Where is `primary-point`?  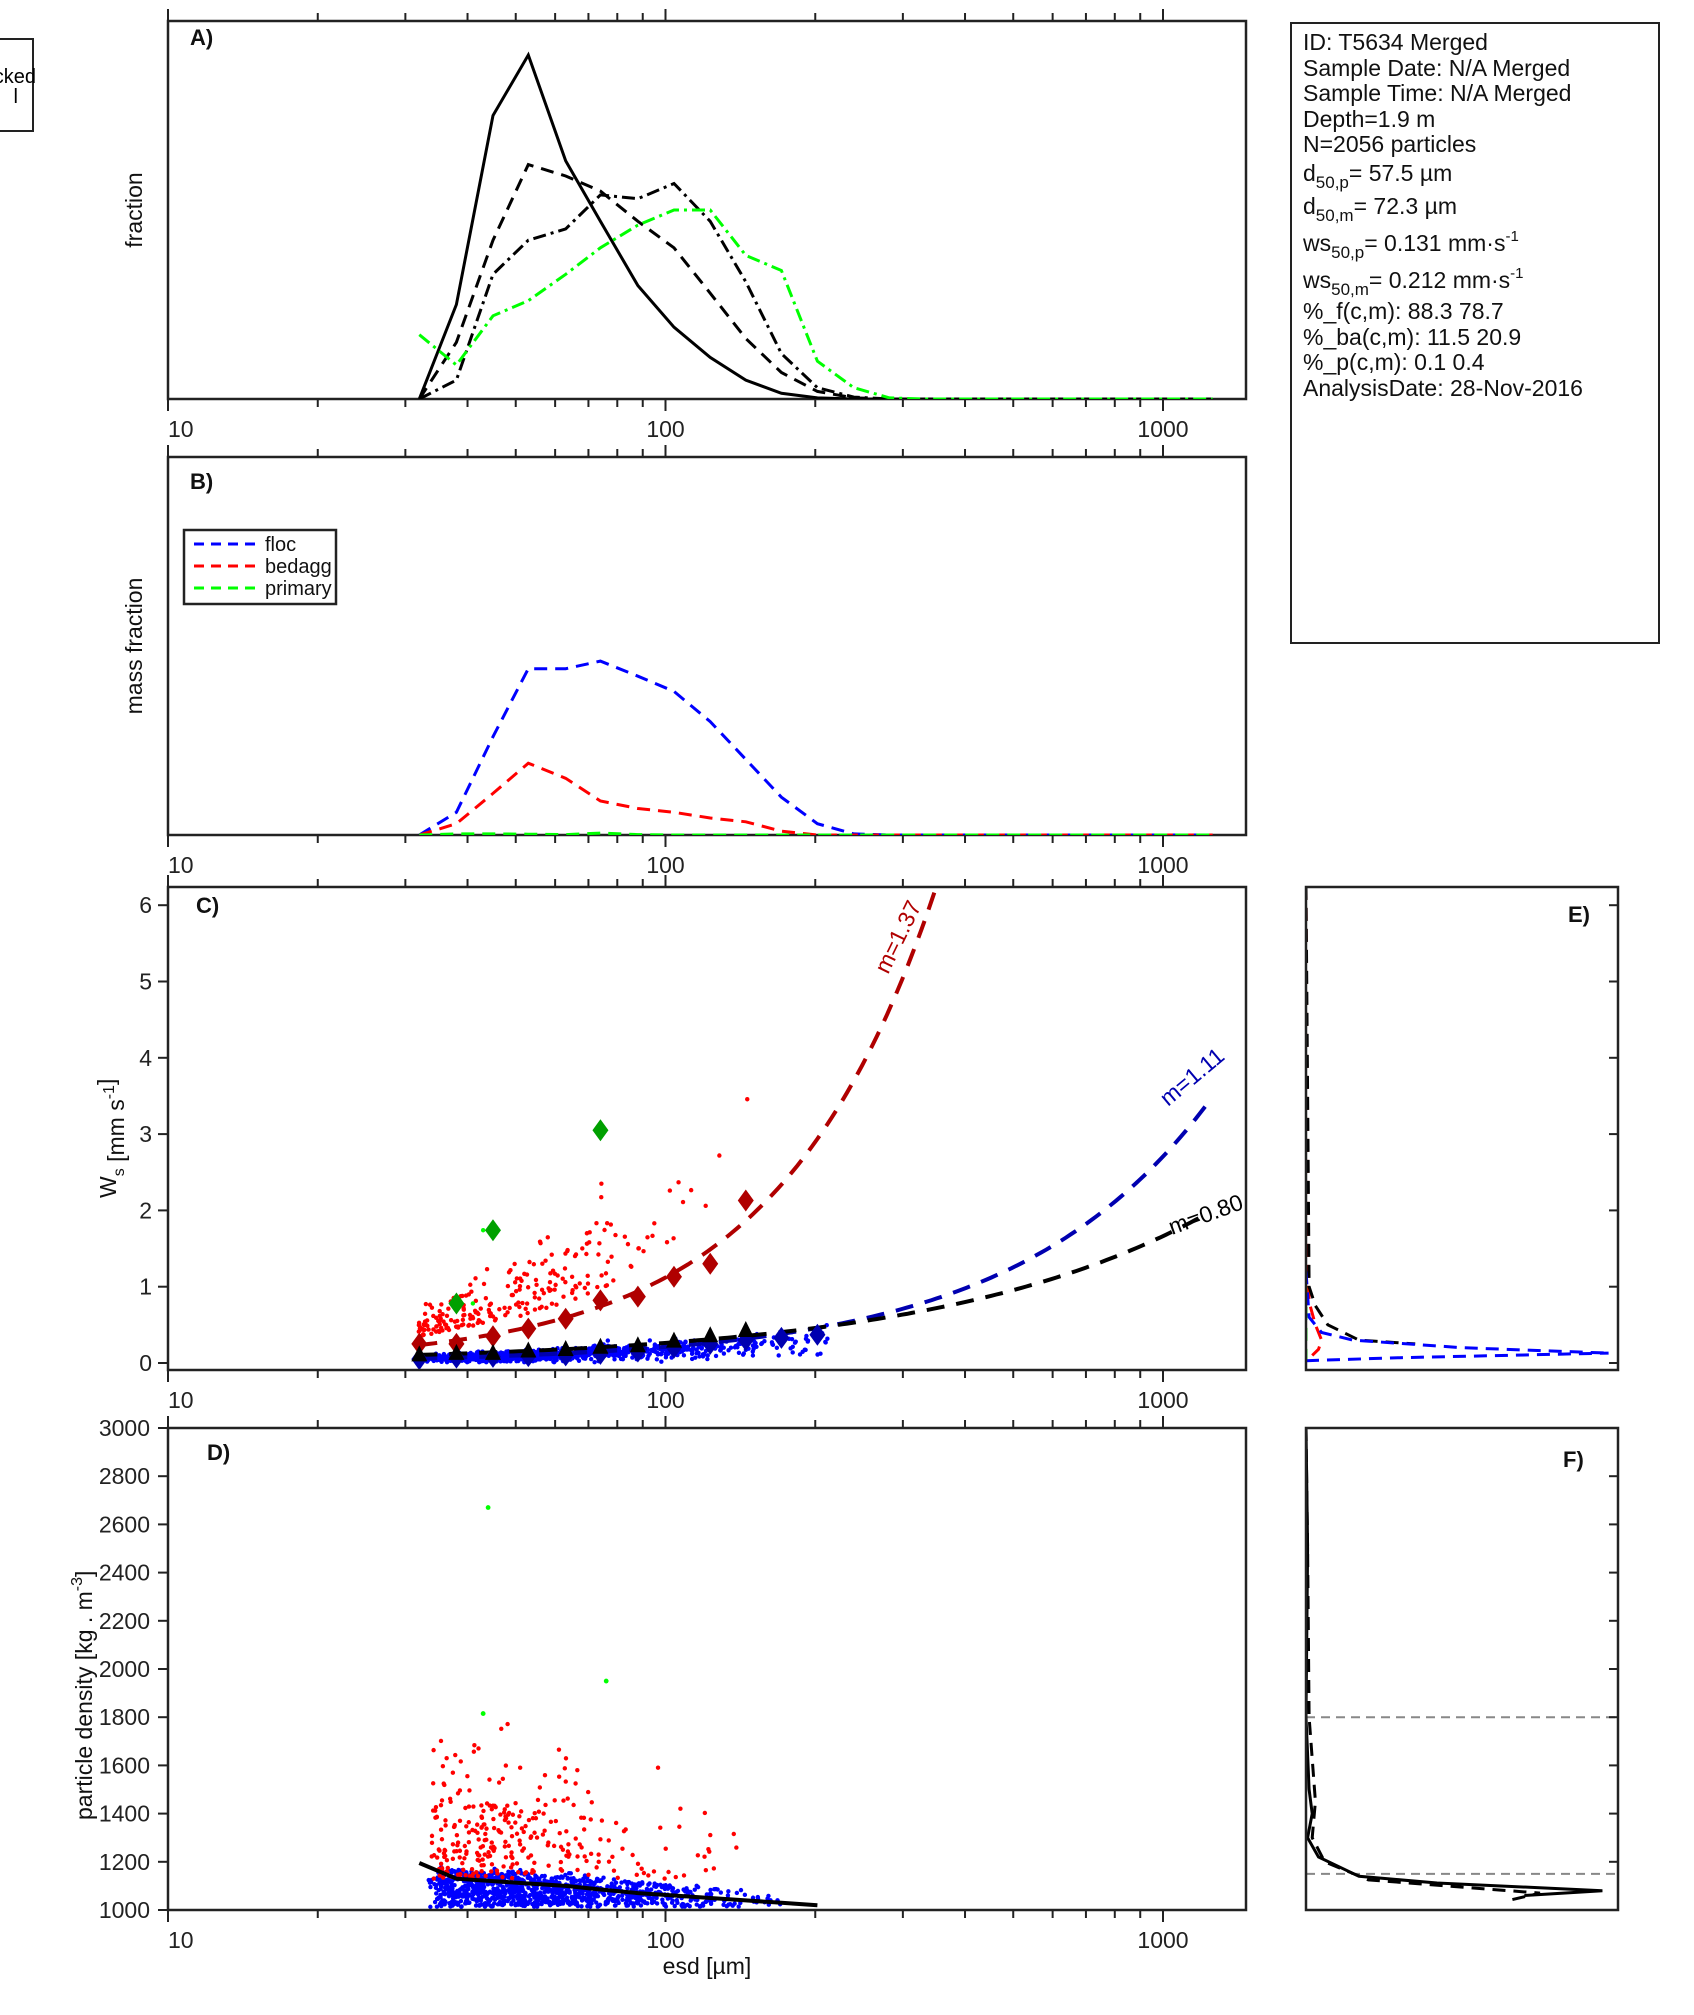
primary-point is located at coordinates (483, 1713).